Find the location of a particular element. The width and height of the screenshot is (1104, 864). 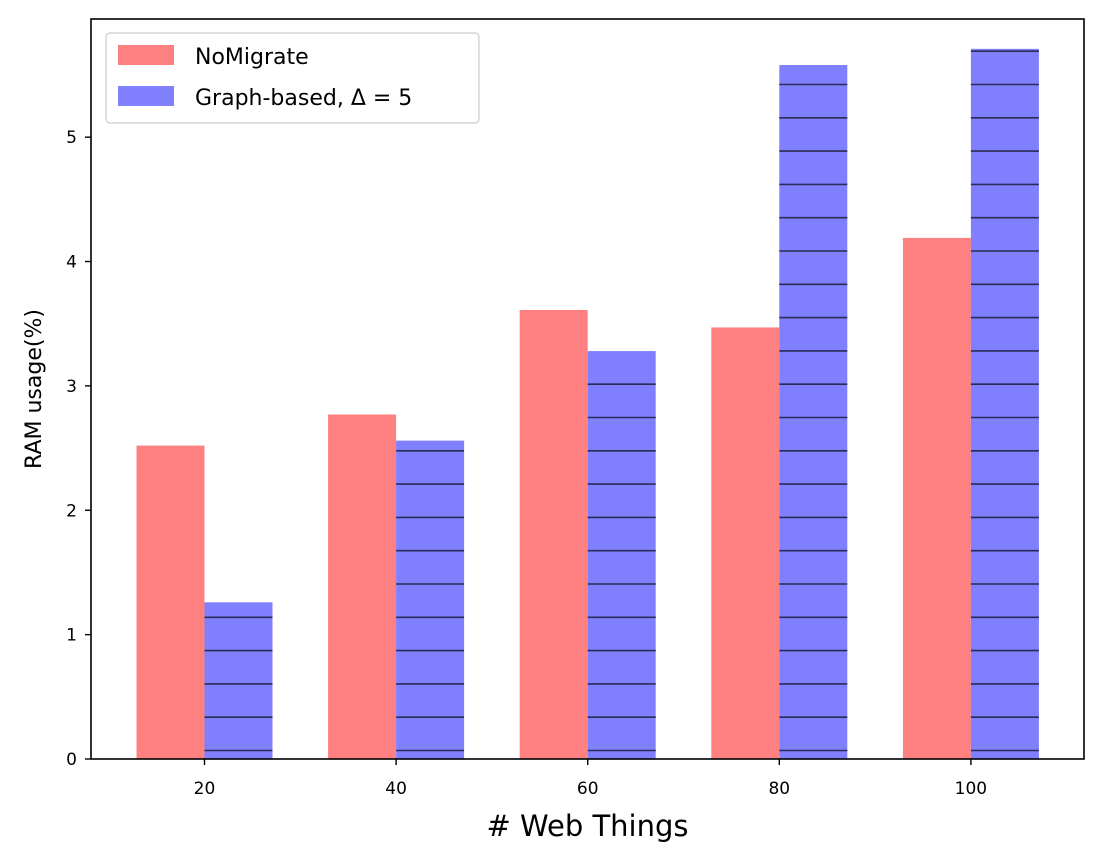

y-tick-label-1: 1 is located at coordinates (71, 636).